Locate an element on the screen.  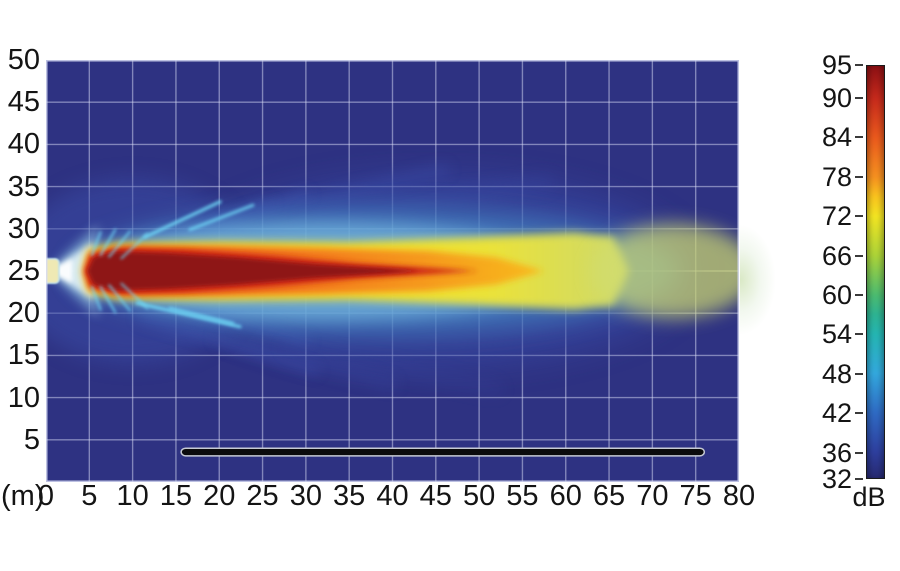
field-layer-polygon is located at coordinates (60, 271).